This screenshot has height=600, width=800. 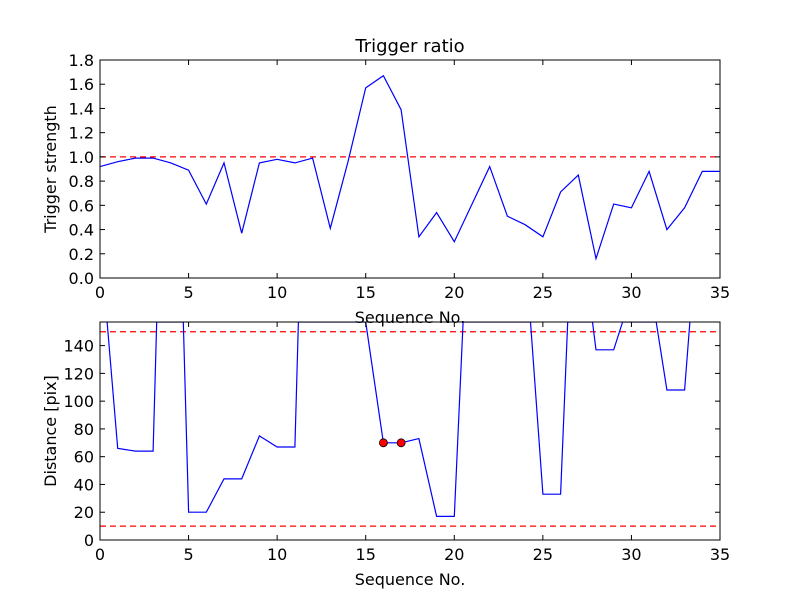 I want to click on top-x-tick-label: 15, so click(x=366, y=292).